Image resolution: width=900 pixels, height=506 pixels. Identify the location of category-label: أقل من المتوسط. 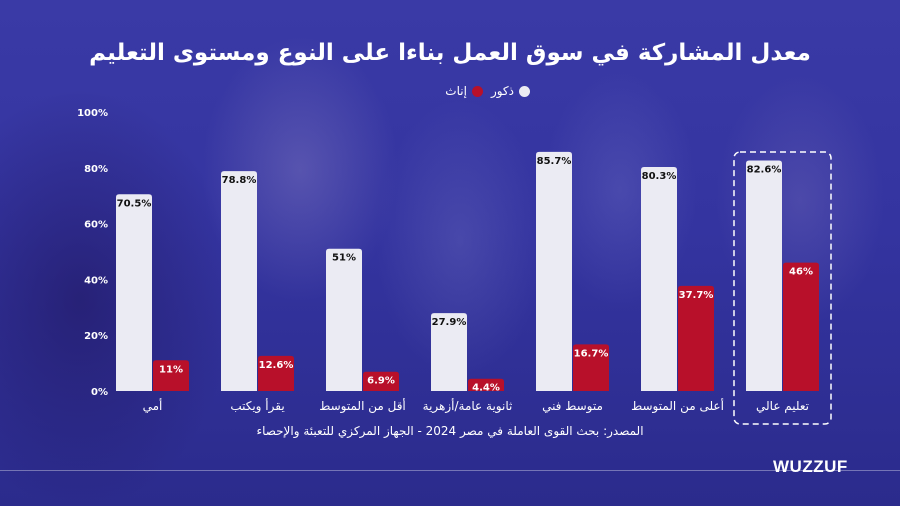
(362, 406).